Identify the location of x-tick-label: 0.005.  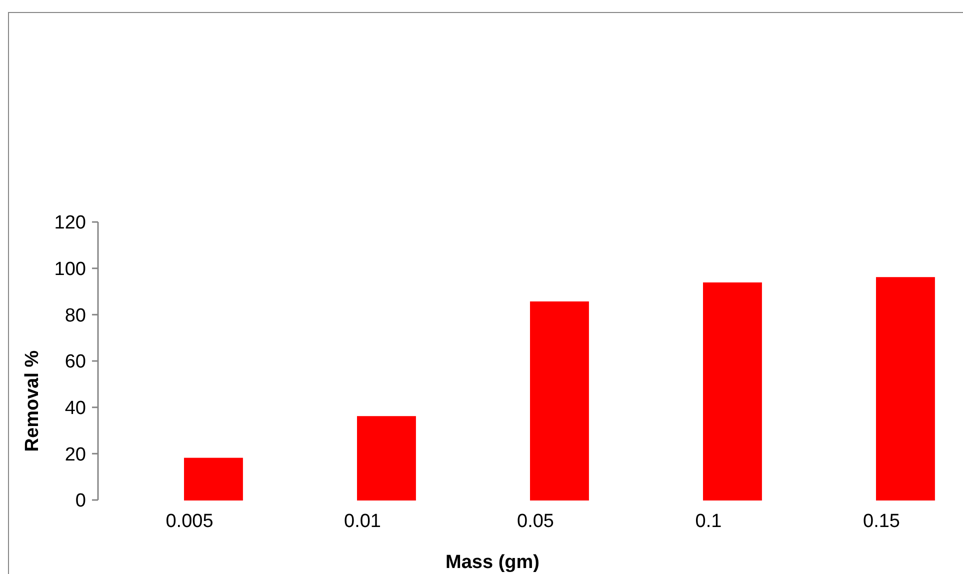
(190, 521).